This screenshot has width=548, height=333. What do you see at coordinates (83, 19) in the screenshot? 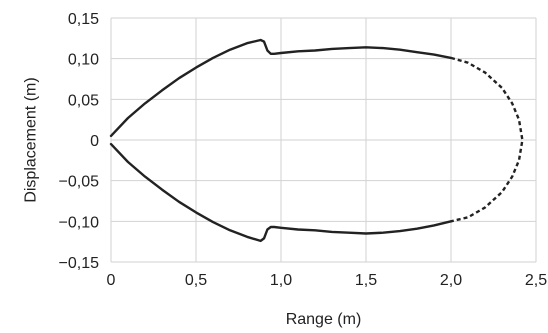
I see `y-tick-label: 0,15` at bounding box center [83, 19].